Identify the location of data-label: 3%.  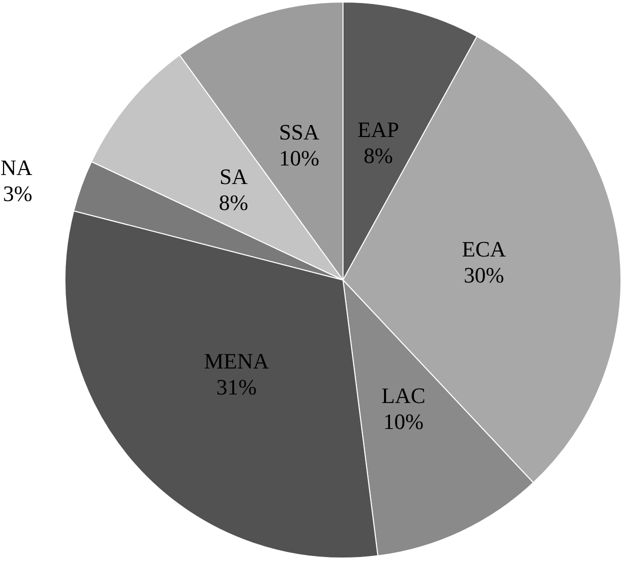
(17, 193).